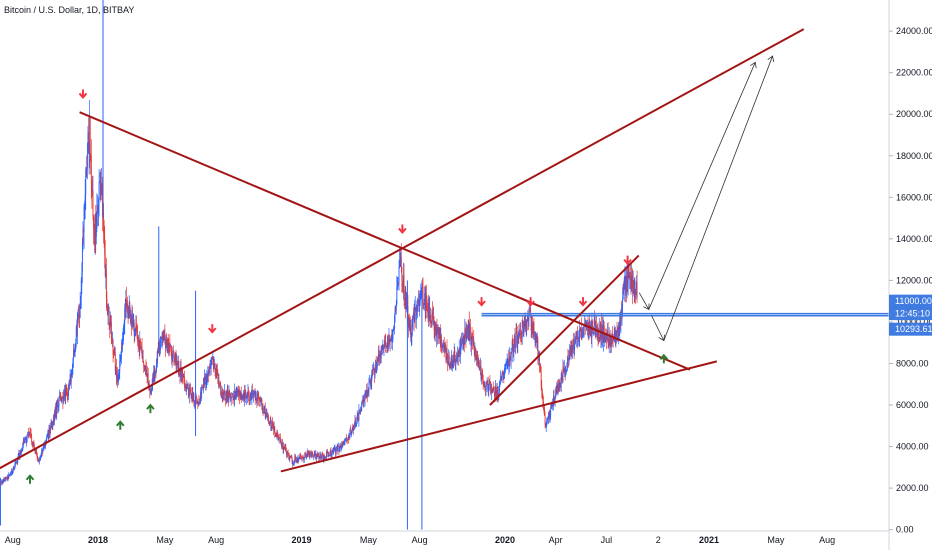 Image resolution: width=932 pixels, height=550 pixels. What do you see at coordinates (120, 423) in the screenshot?
I see `up-arrow-head` at bounding box center [120, 423].